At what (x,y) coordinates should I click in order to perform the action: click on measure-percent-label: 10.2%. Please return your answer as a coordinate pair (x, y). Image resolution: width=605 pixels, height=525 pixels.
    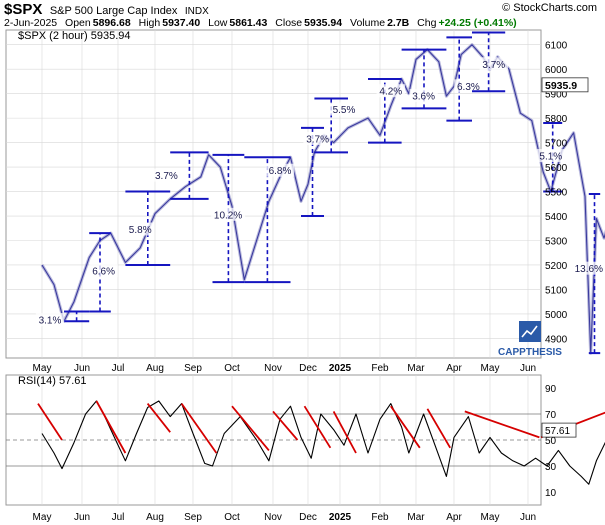
    Looking at the image, I should click on (228, 215).